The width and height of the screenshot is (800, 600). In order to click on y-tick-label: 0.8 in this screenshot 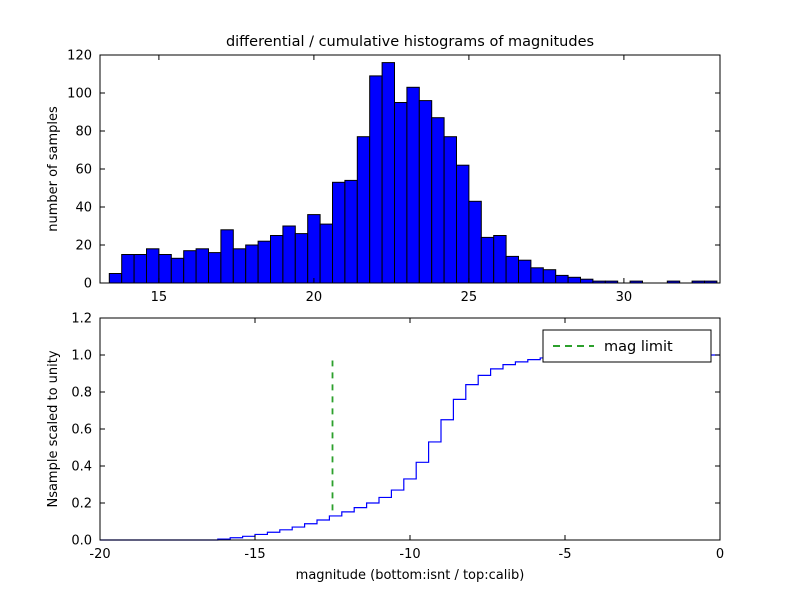, I will do `click(81, 393)`.